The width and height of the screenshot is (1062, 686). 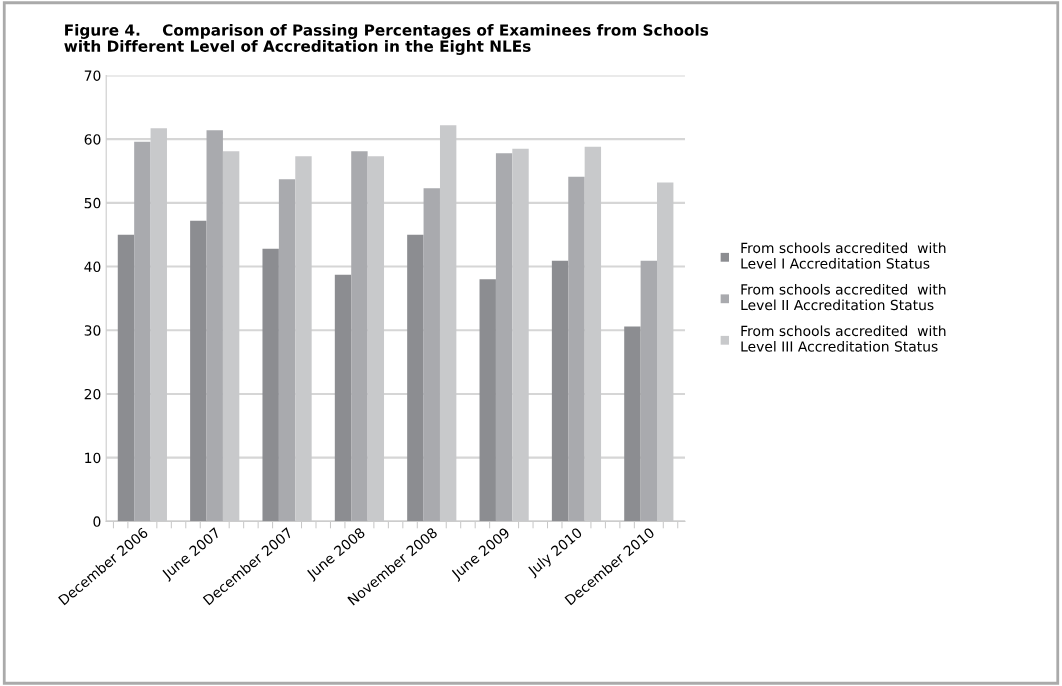 I want to click on y-tick-label: 70, so click(x=92, y=75).